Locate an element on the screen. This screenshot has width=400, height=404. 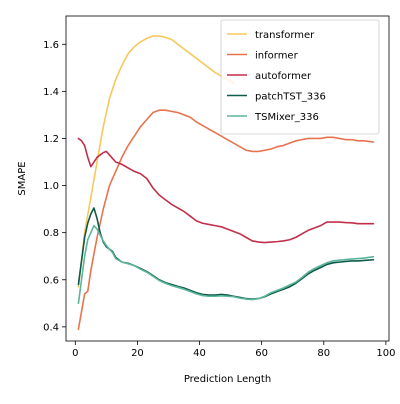
y-tick-label: 0.8 is located at coordinates (51, 233).